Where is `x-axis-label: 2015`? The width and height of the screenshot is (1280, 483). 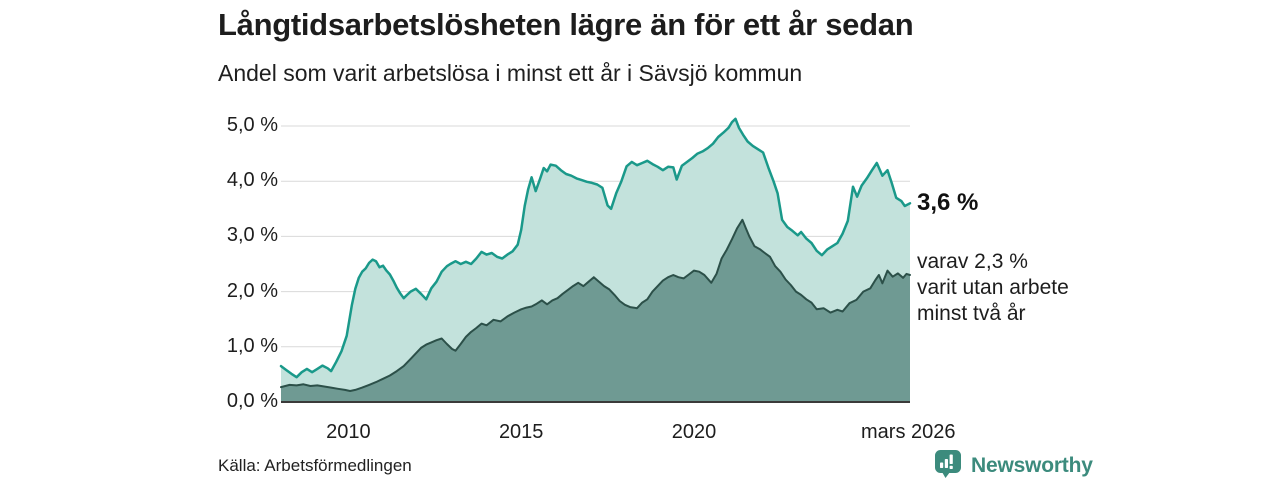
x-axis-label: 2015 is located at coordinates (521, 432).